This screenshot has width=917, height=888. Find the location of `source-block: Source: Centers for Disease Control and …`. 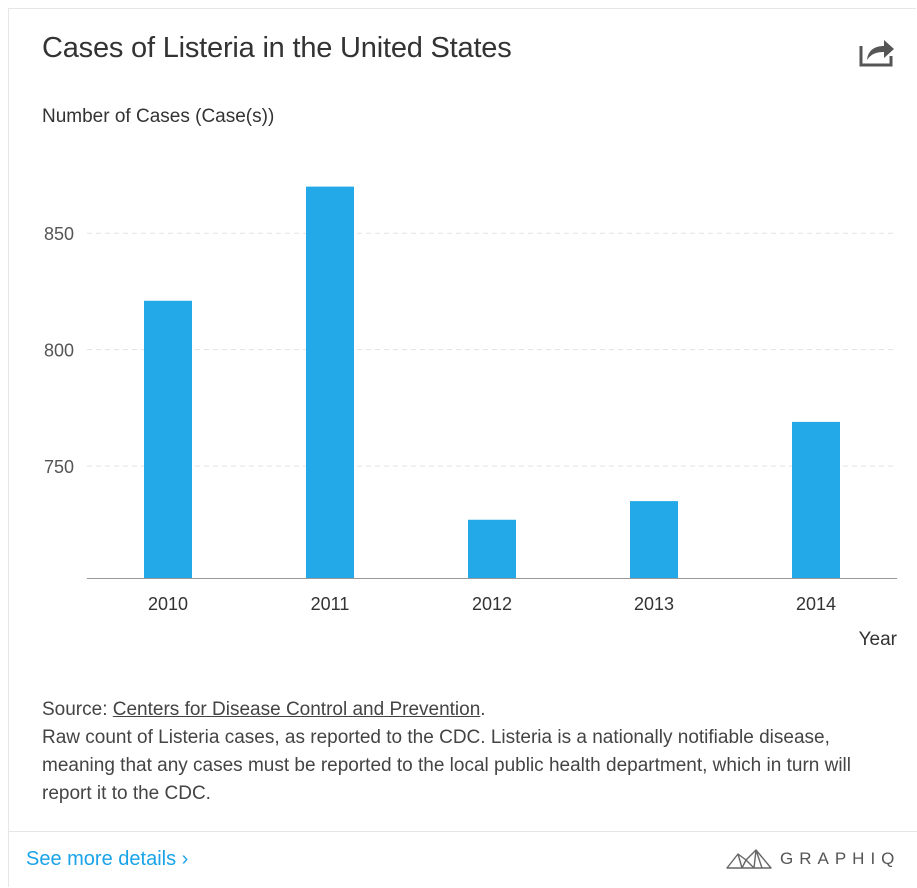

source-block: Source: Centers for Disease Control and … is located at coordinates (472, 752).